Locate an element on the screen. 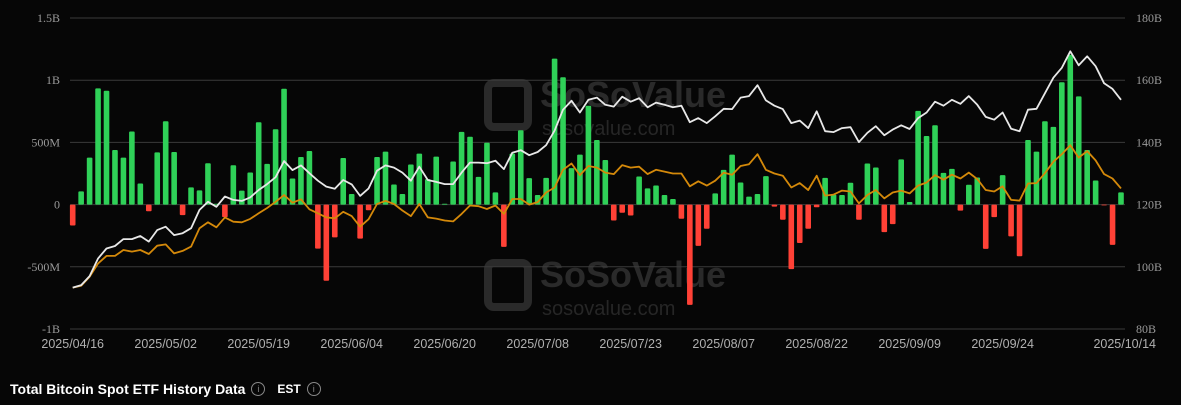  y-left-tick-label: 1.5B is located at coordinates (48, 18).